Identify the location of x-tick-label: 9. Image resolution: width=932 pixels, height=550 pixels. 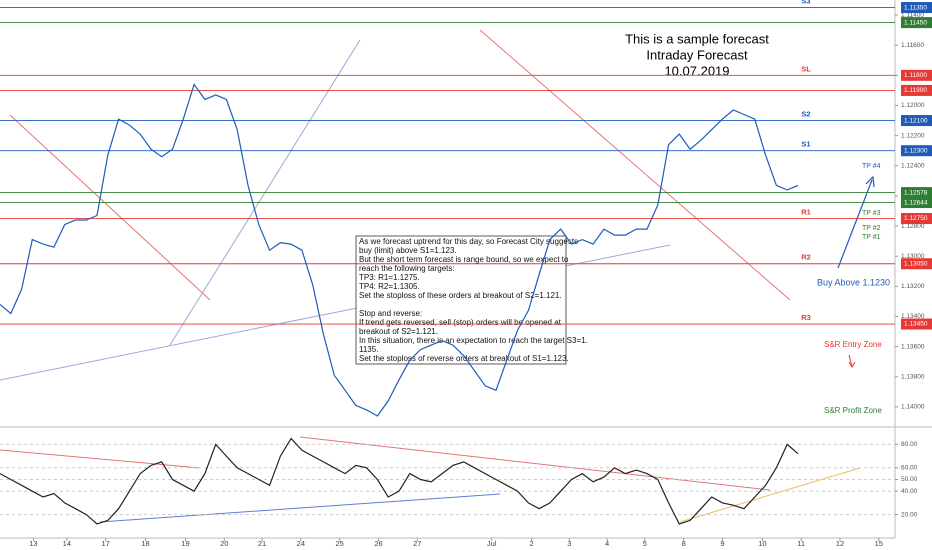
(722, 543).